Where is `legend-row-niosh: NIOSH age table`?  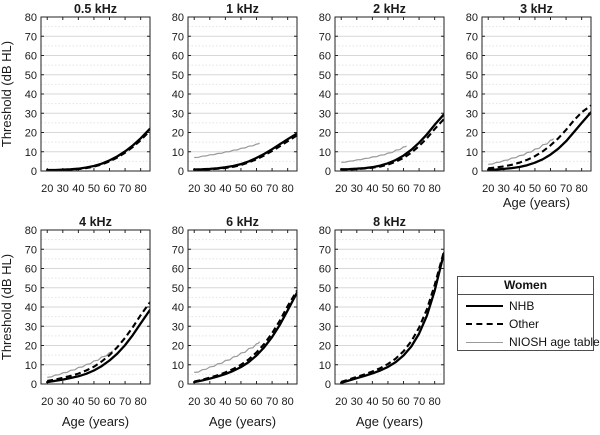 legend-row-niosh: NIOSH age table is located at coordinates (533, 342).